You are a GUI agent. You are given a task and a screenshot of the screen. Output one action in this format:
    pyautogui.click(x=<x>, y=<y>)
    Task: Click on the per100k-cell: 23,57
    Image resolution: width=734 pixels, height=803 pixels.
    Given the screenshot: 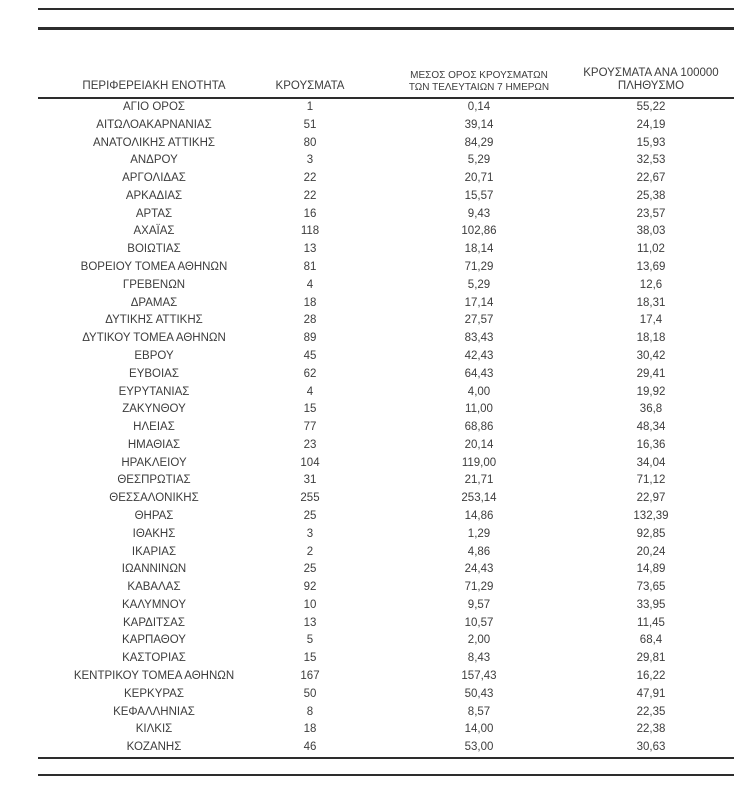 What is the action you would take?
    pyautogui.click(x=651, y=213)
    